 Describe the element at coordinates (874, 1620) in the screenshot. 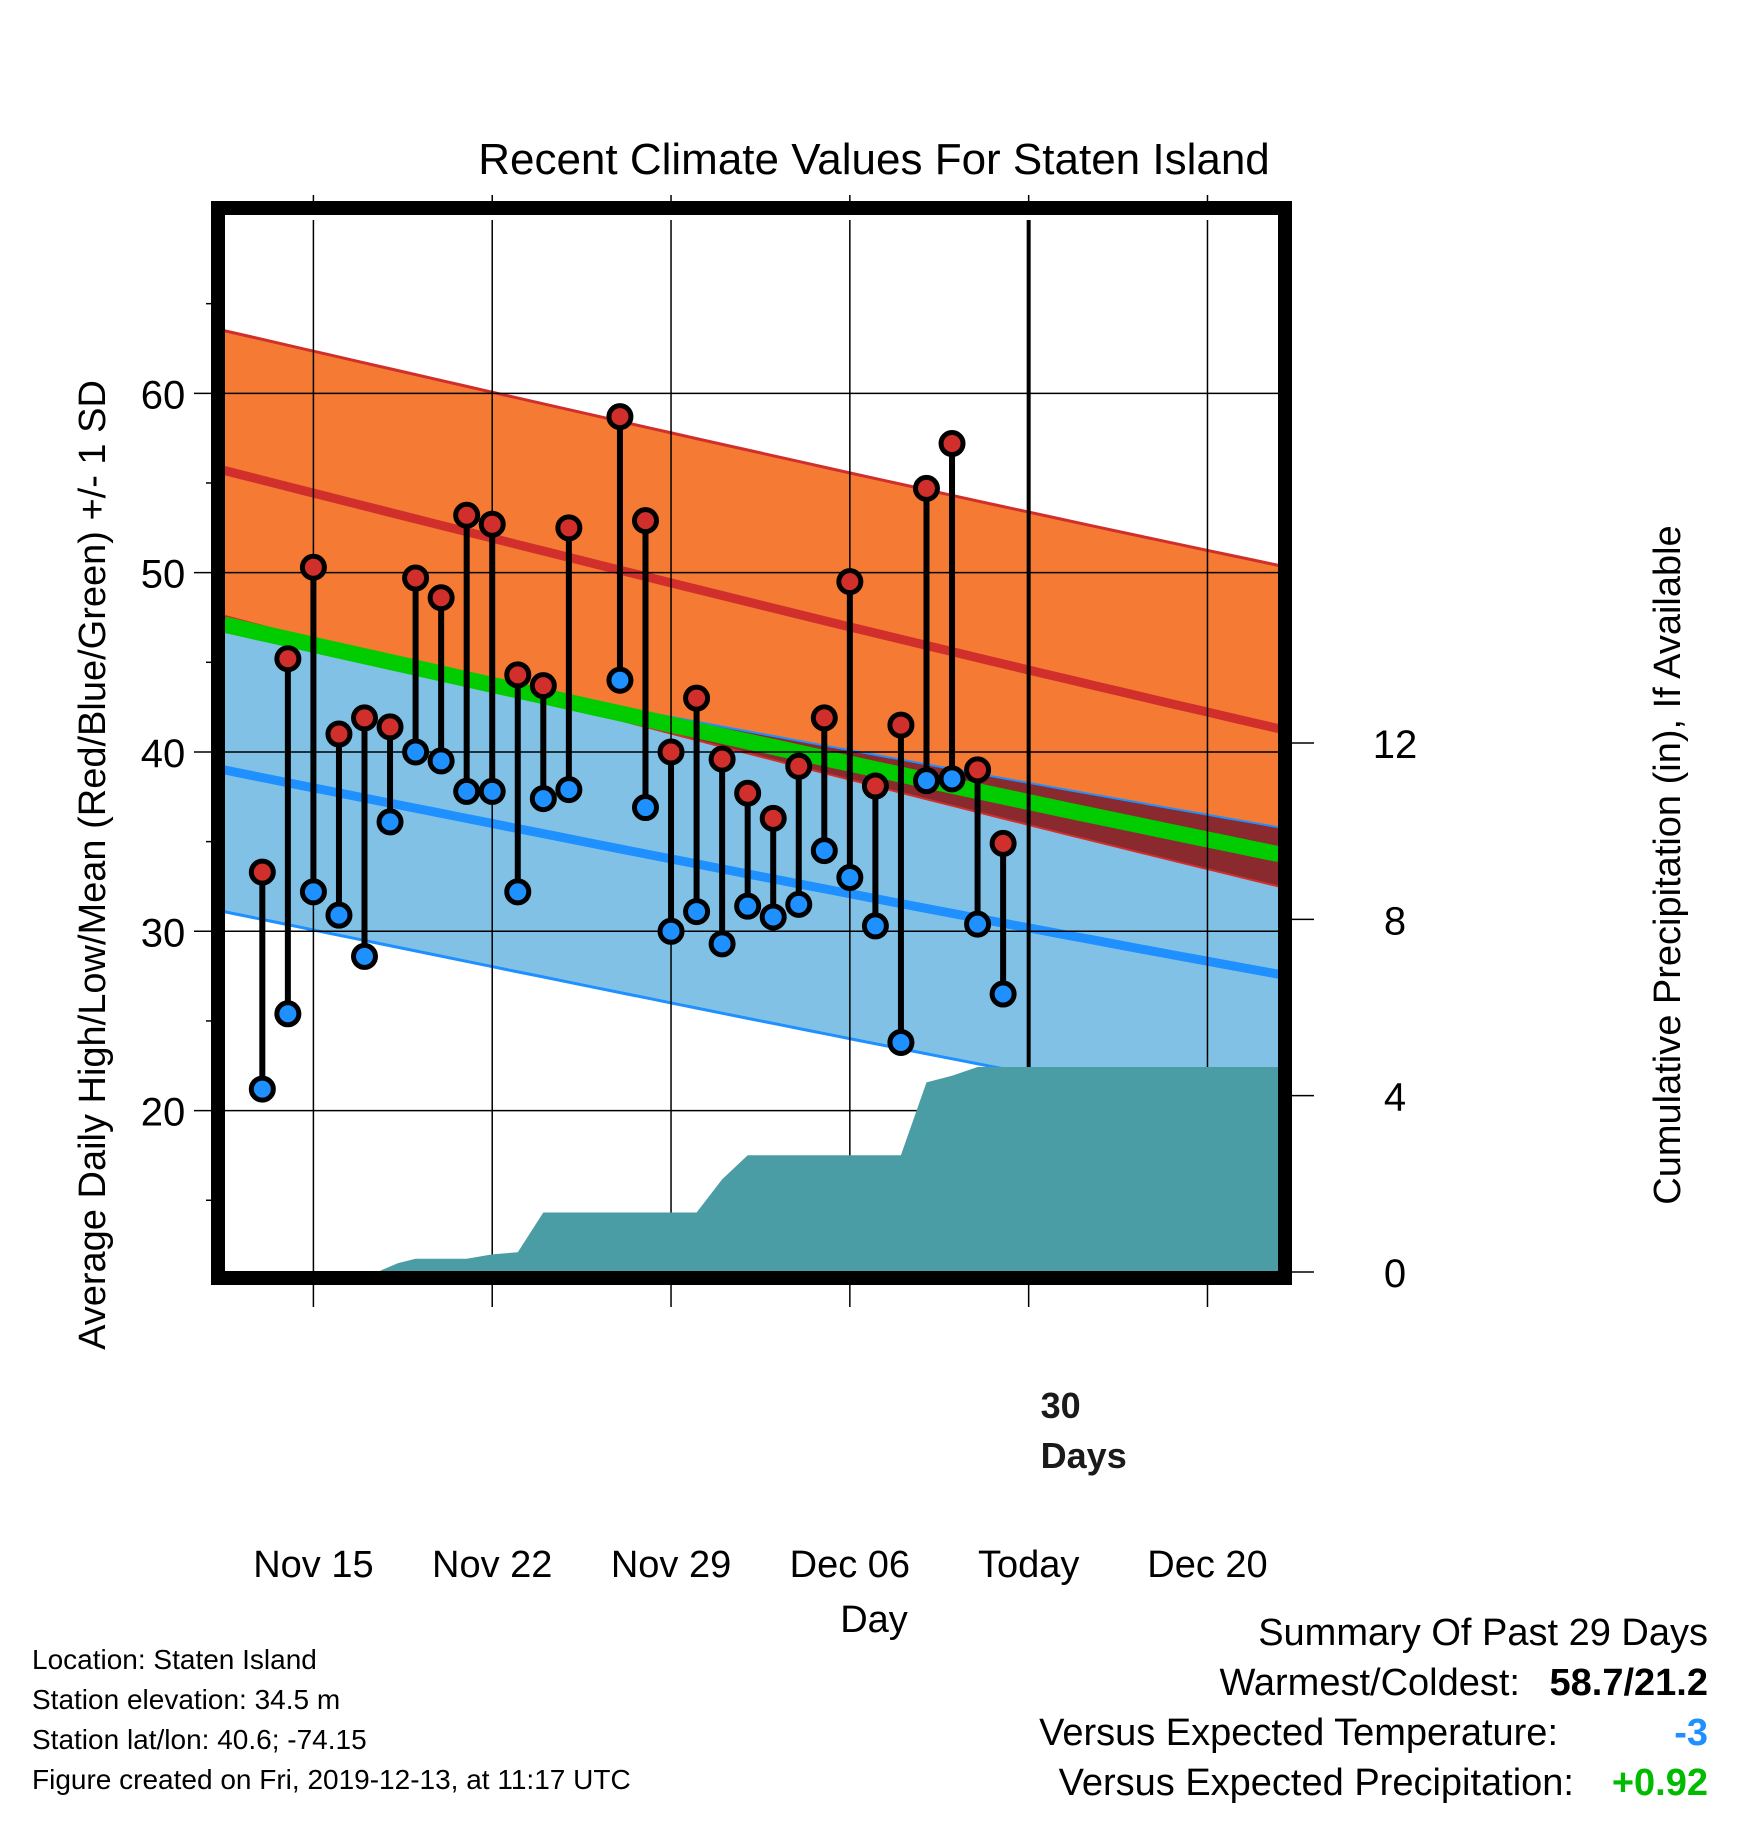

I see `x-axis-title: Day` at that location.